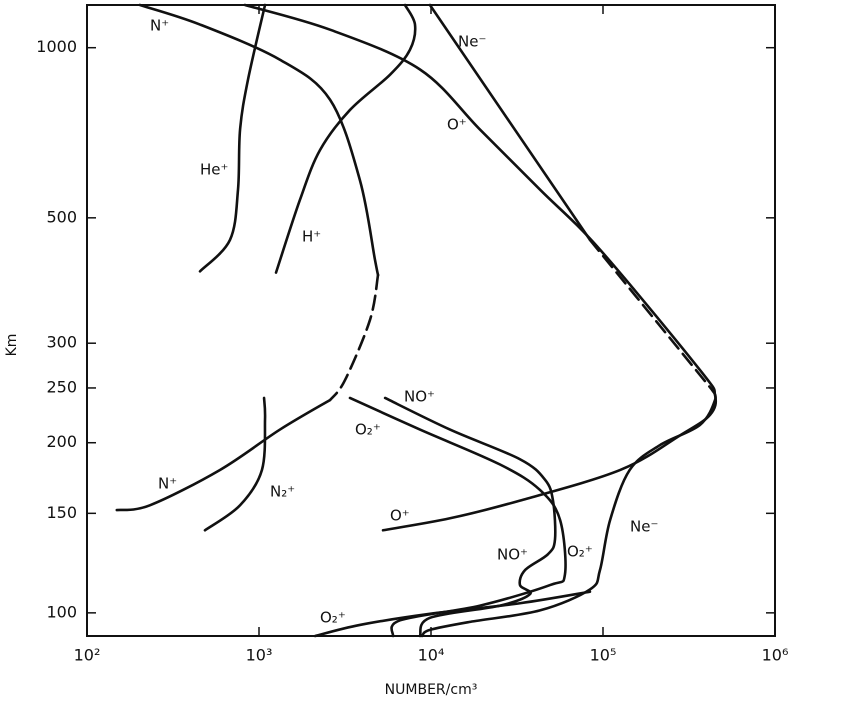 Image resolution: width=849 pixels, height=706 pixels. I want to click on y-axis-label: Km, so click(12, 345).